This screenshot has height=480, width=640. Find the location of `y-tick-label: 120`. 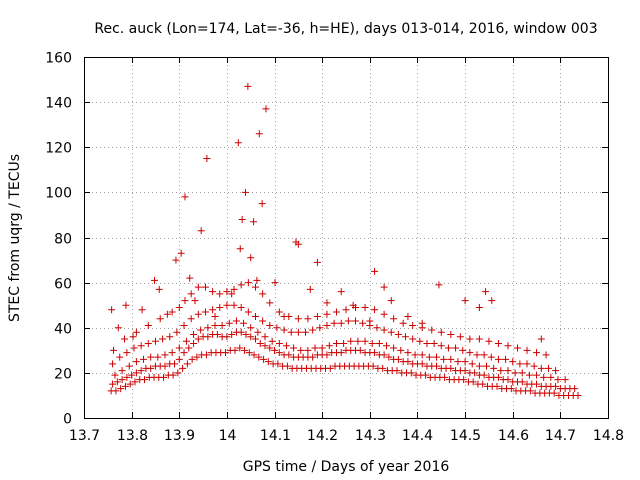

y-tick-label: 120 is located at coordinates (58, 149).